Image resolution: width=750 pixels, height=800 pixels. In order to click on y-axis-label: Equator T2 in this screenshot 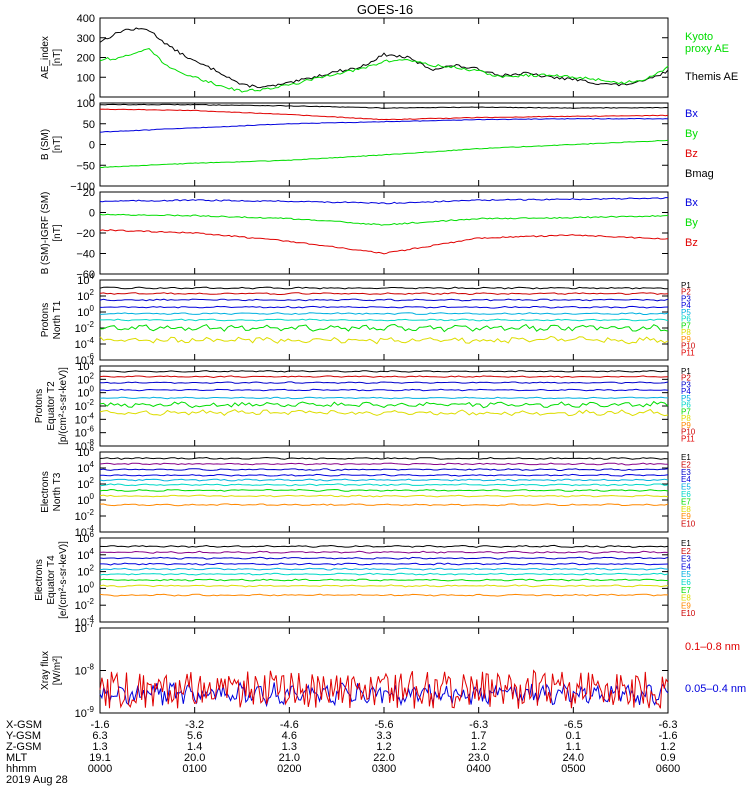, I will do `click(51, 406)`.